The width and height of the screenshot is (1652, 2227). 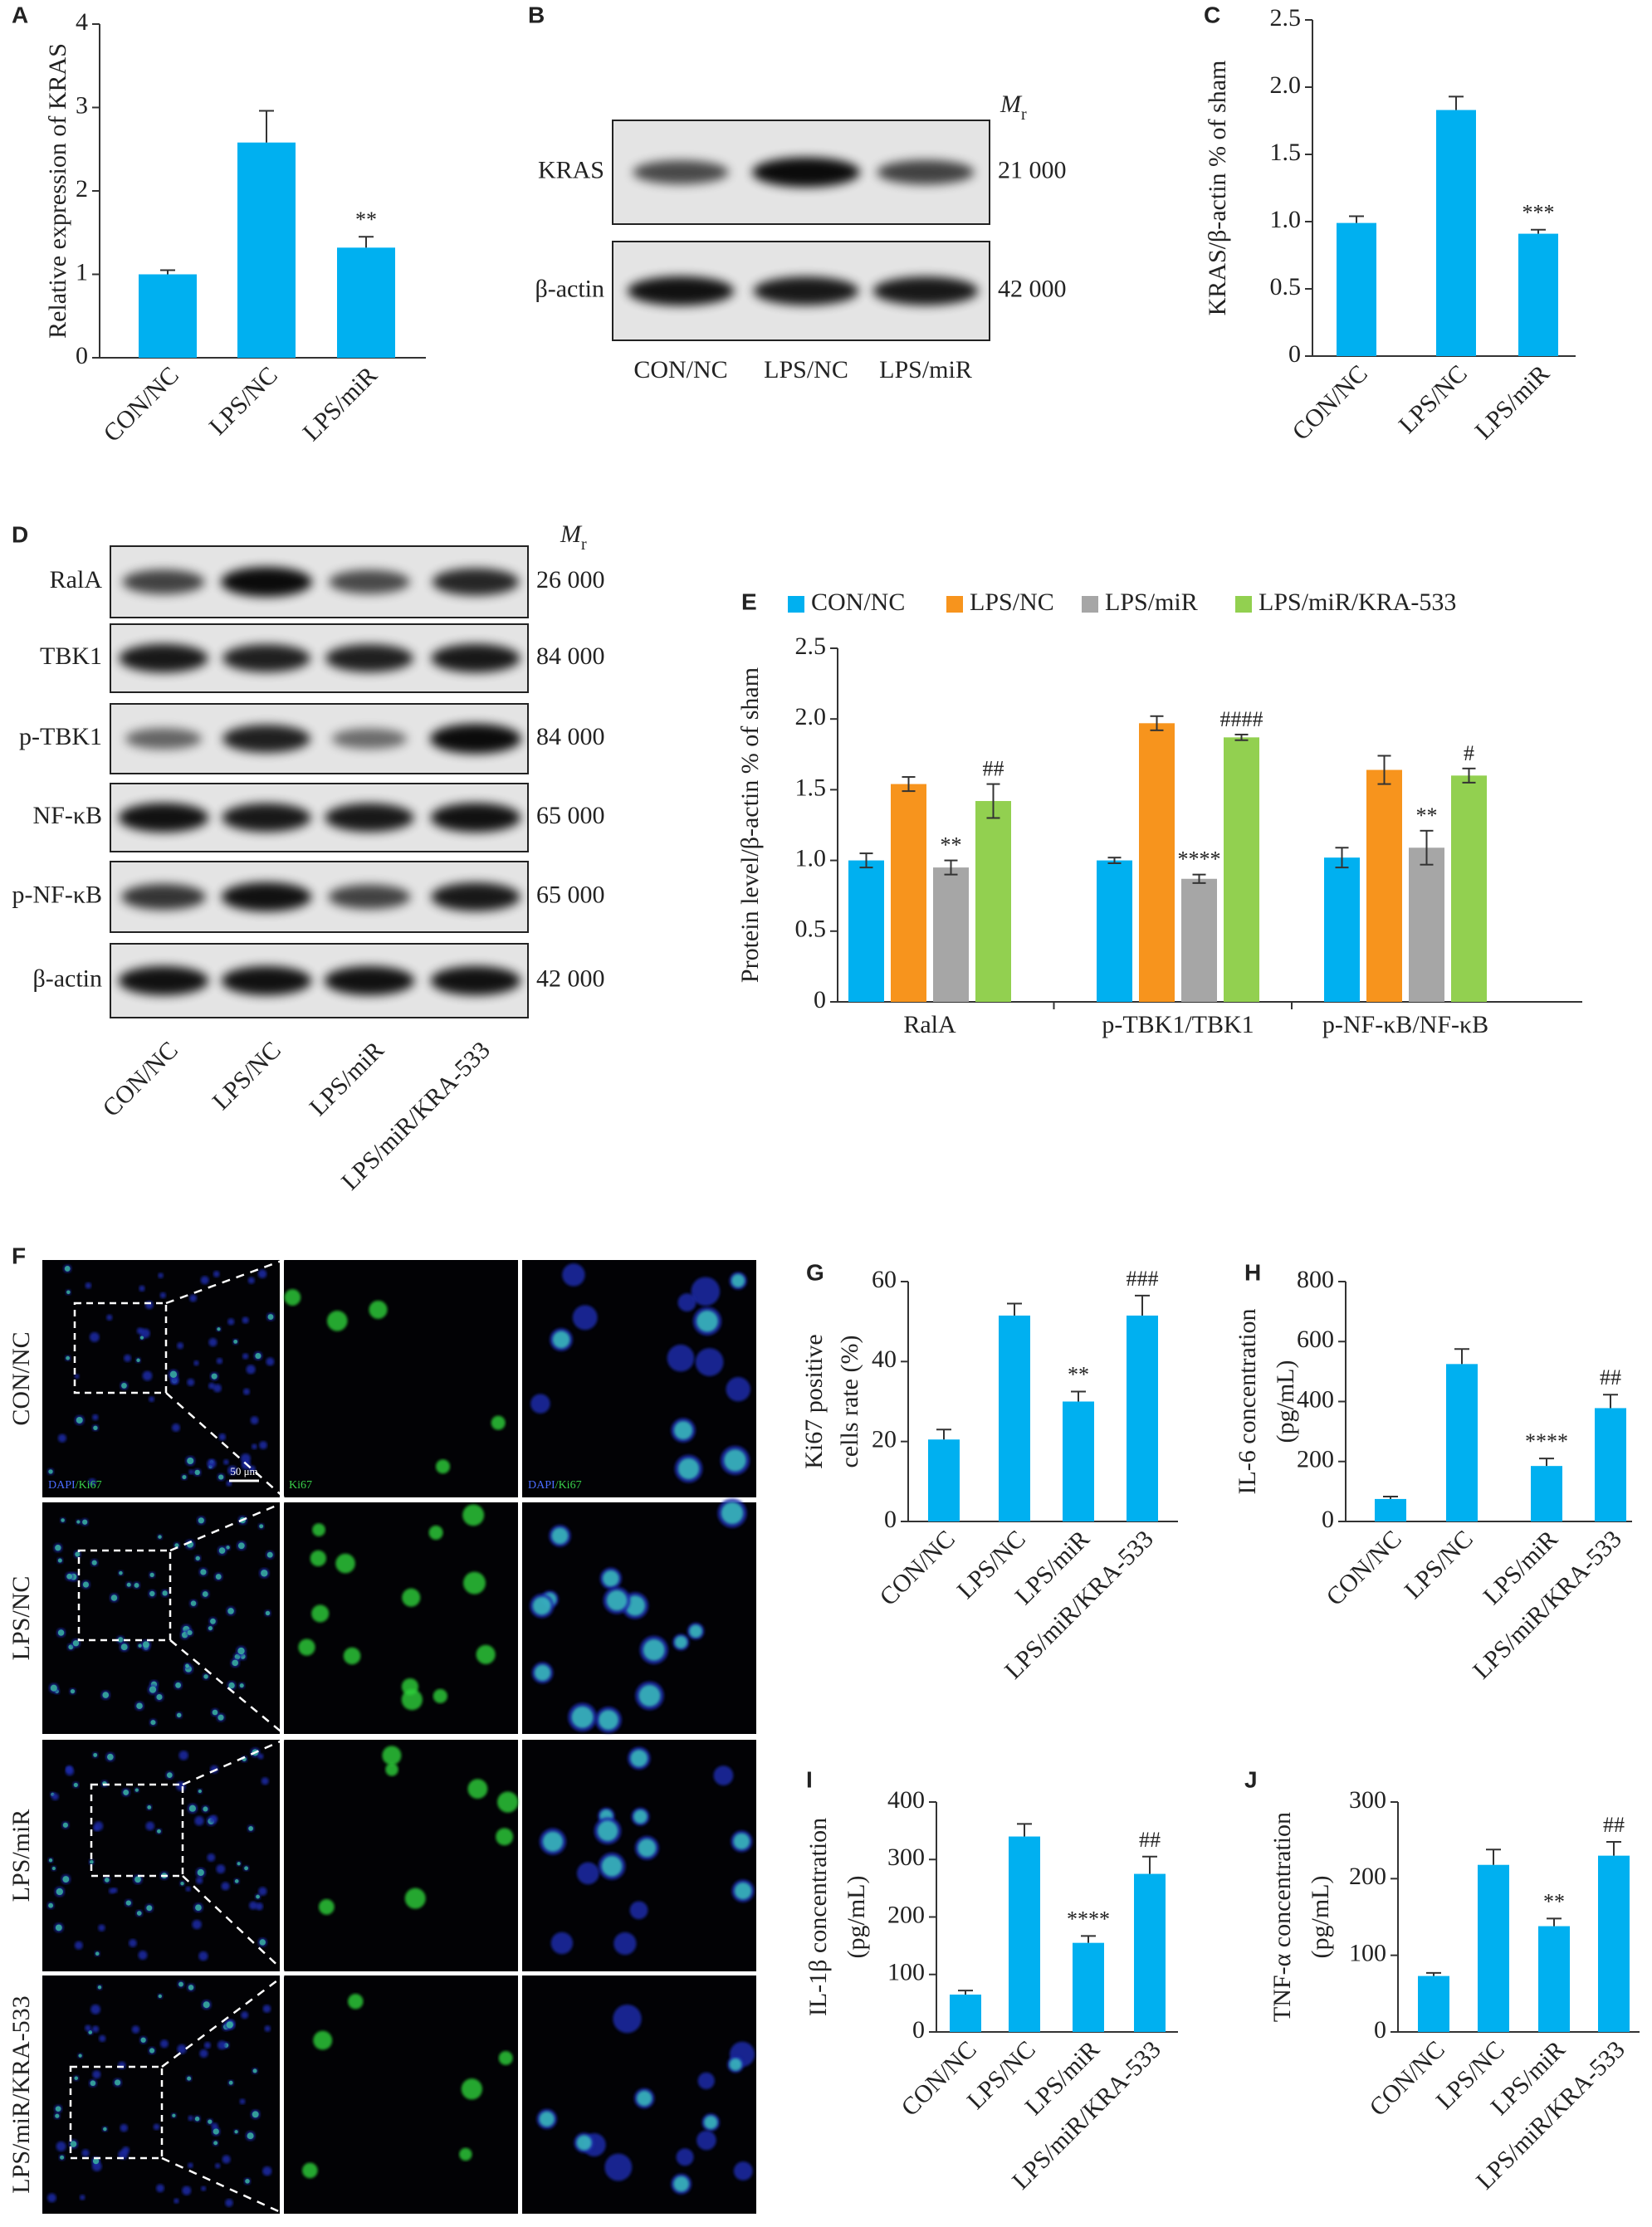 What do you see at coordinates (555, 1485) in the screenshot?
I see `channel-label: DAPI/Ki67` at bounding box center [555, 1485].